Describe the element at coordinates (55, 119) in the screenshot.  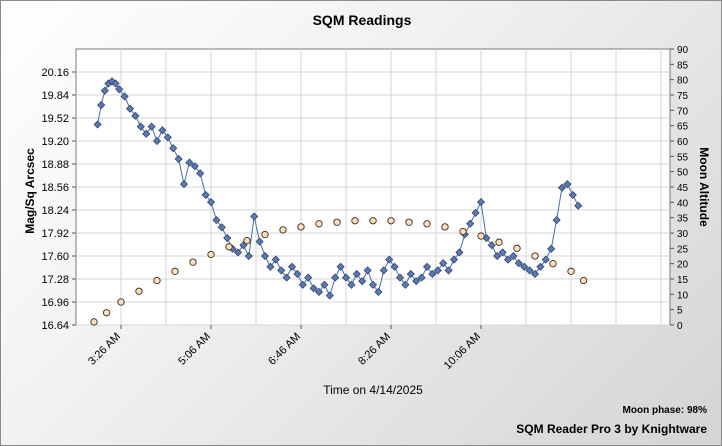
I see `y-tick-label: 19.52` at that location.